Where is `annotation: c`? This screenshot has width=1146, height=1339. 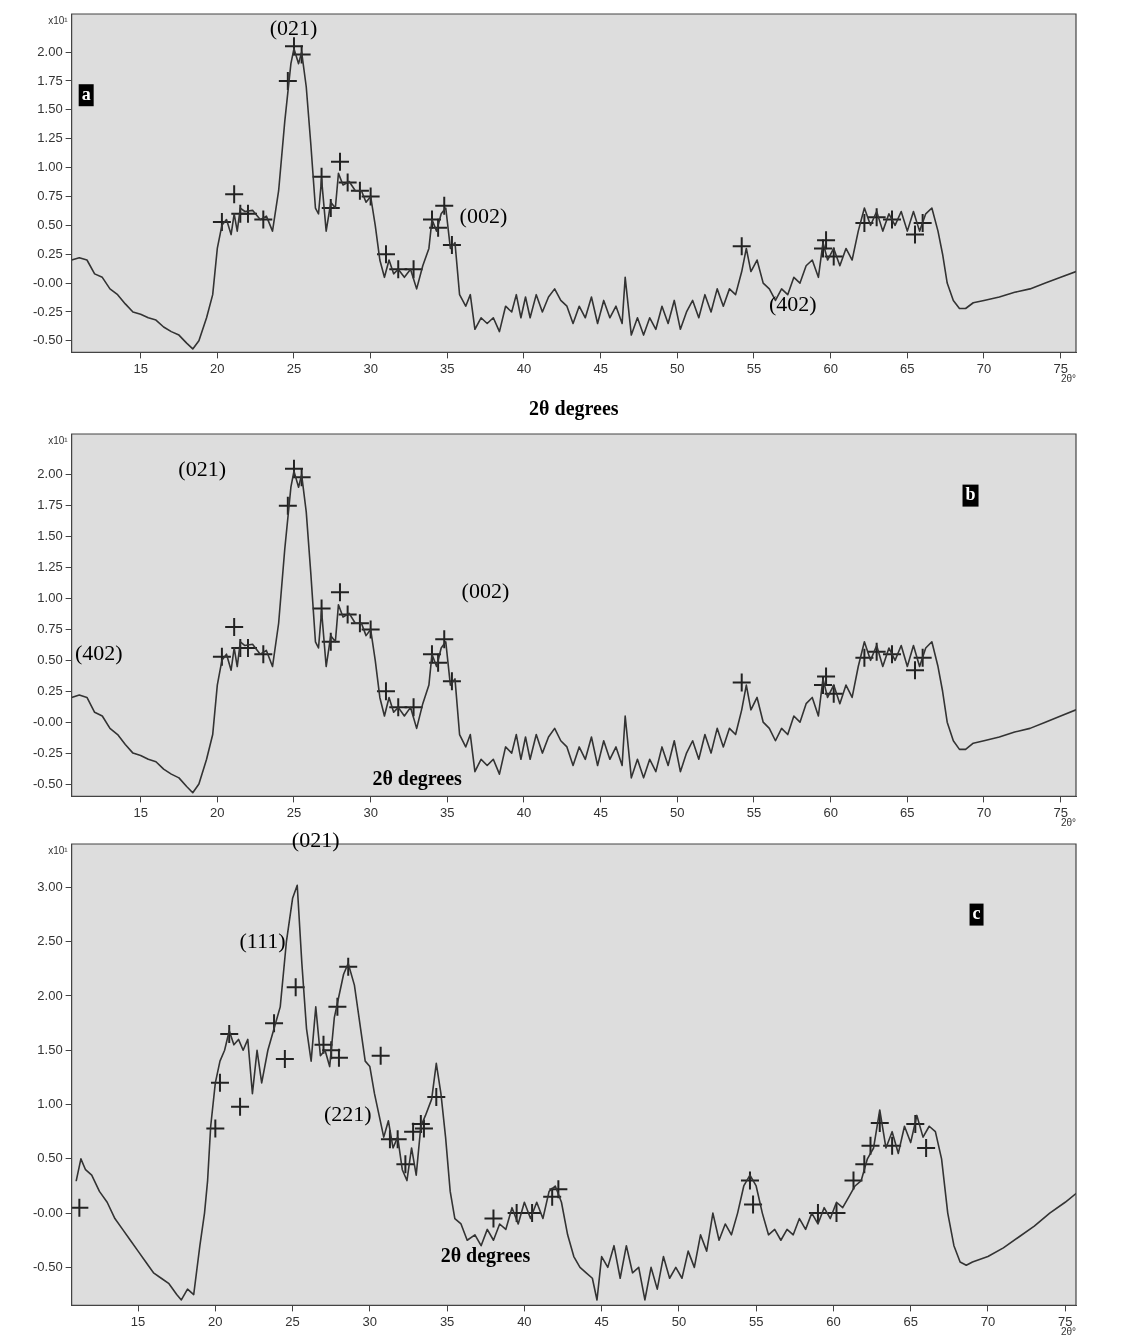
annotation: c is located at coordinates (976, 913).